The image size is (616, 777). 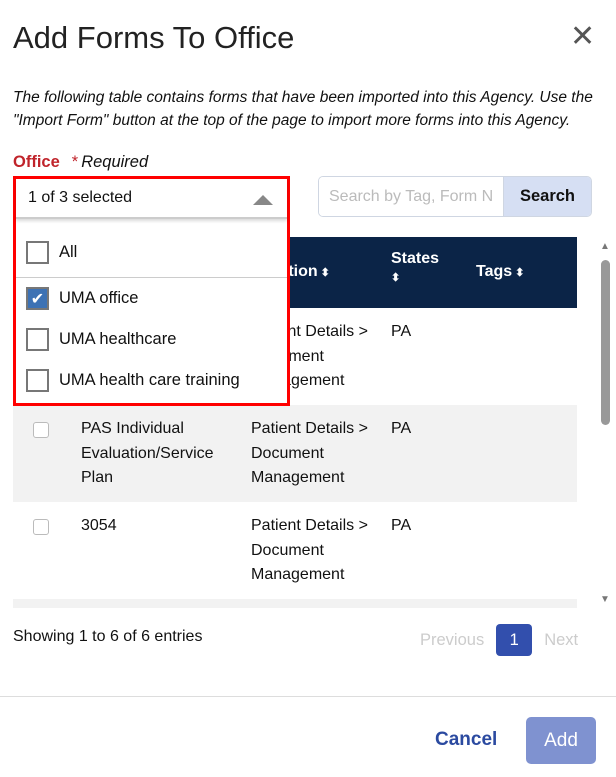 What do you see at coordinates (36, 162) in the screenshot?
I see `office-label-text: Office` at bounding box center [36, 162].